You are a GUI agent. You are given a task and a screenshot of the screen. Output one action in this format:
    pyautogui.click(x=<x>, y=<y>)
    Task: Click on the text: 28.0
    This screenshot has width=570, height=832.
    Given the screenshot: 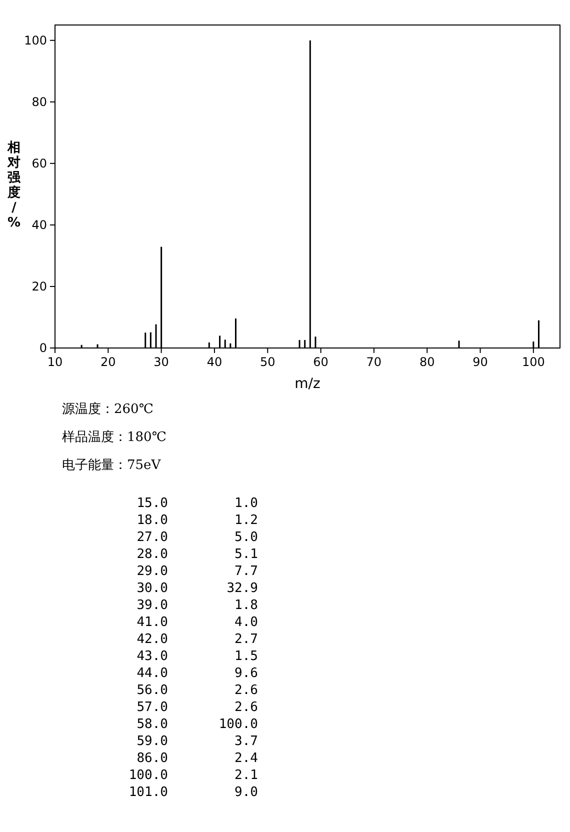 What is the action you would take?
    pyautogui.click(x=152, y=554)
    